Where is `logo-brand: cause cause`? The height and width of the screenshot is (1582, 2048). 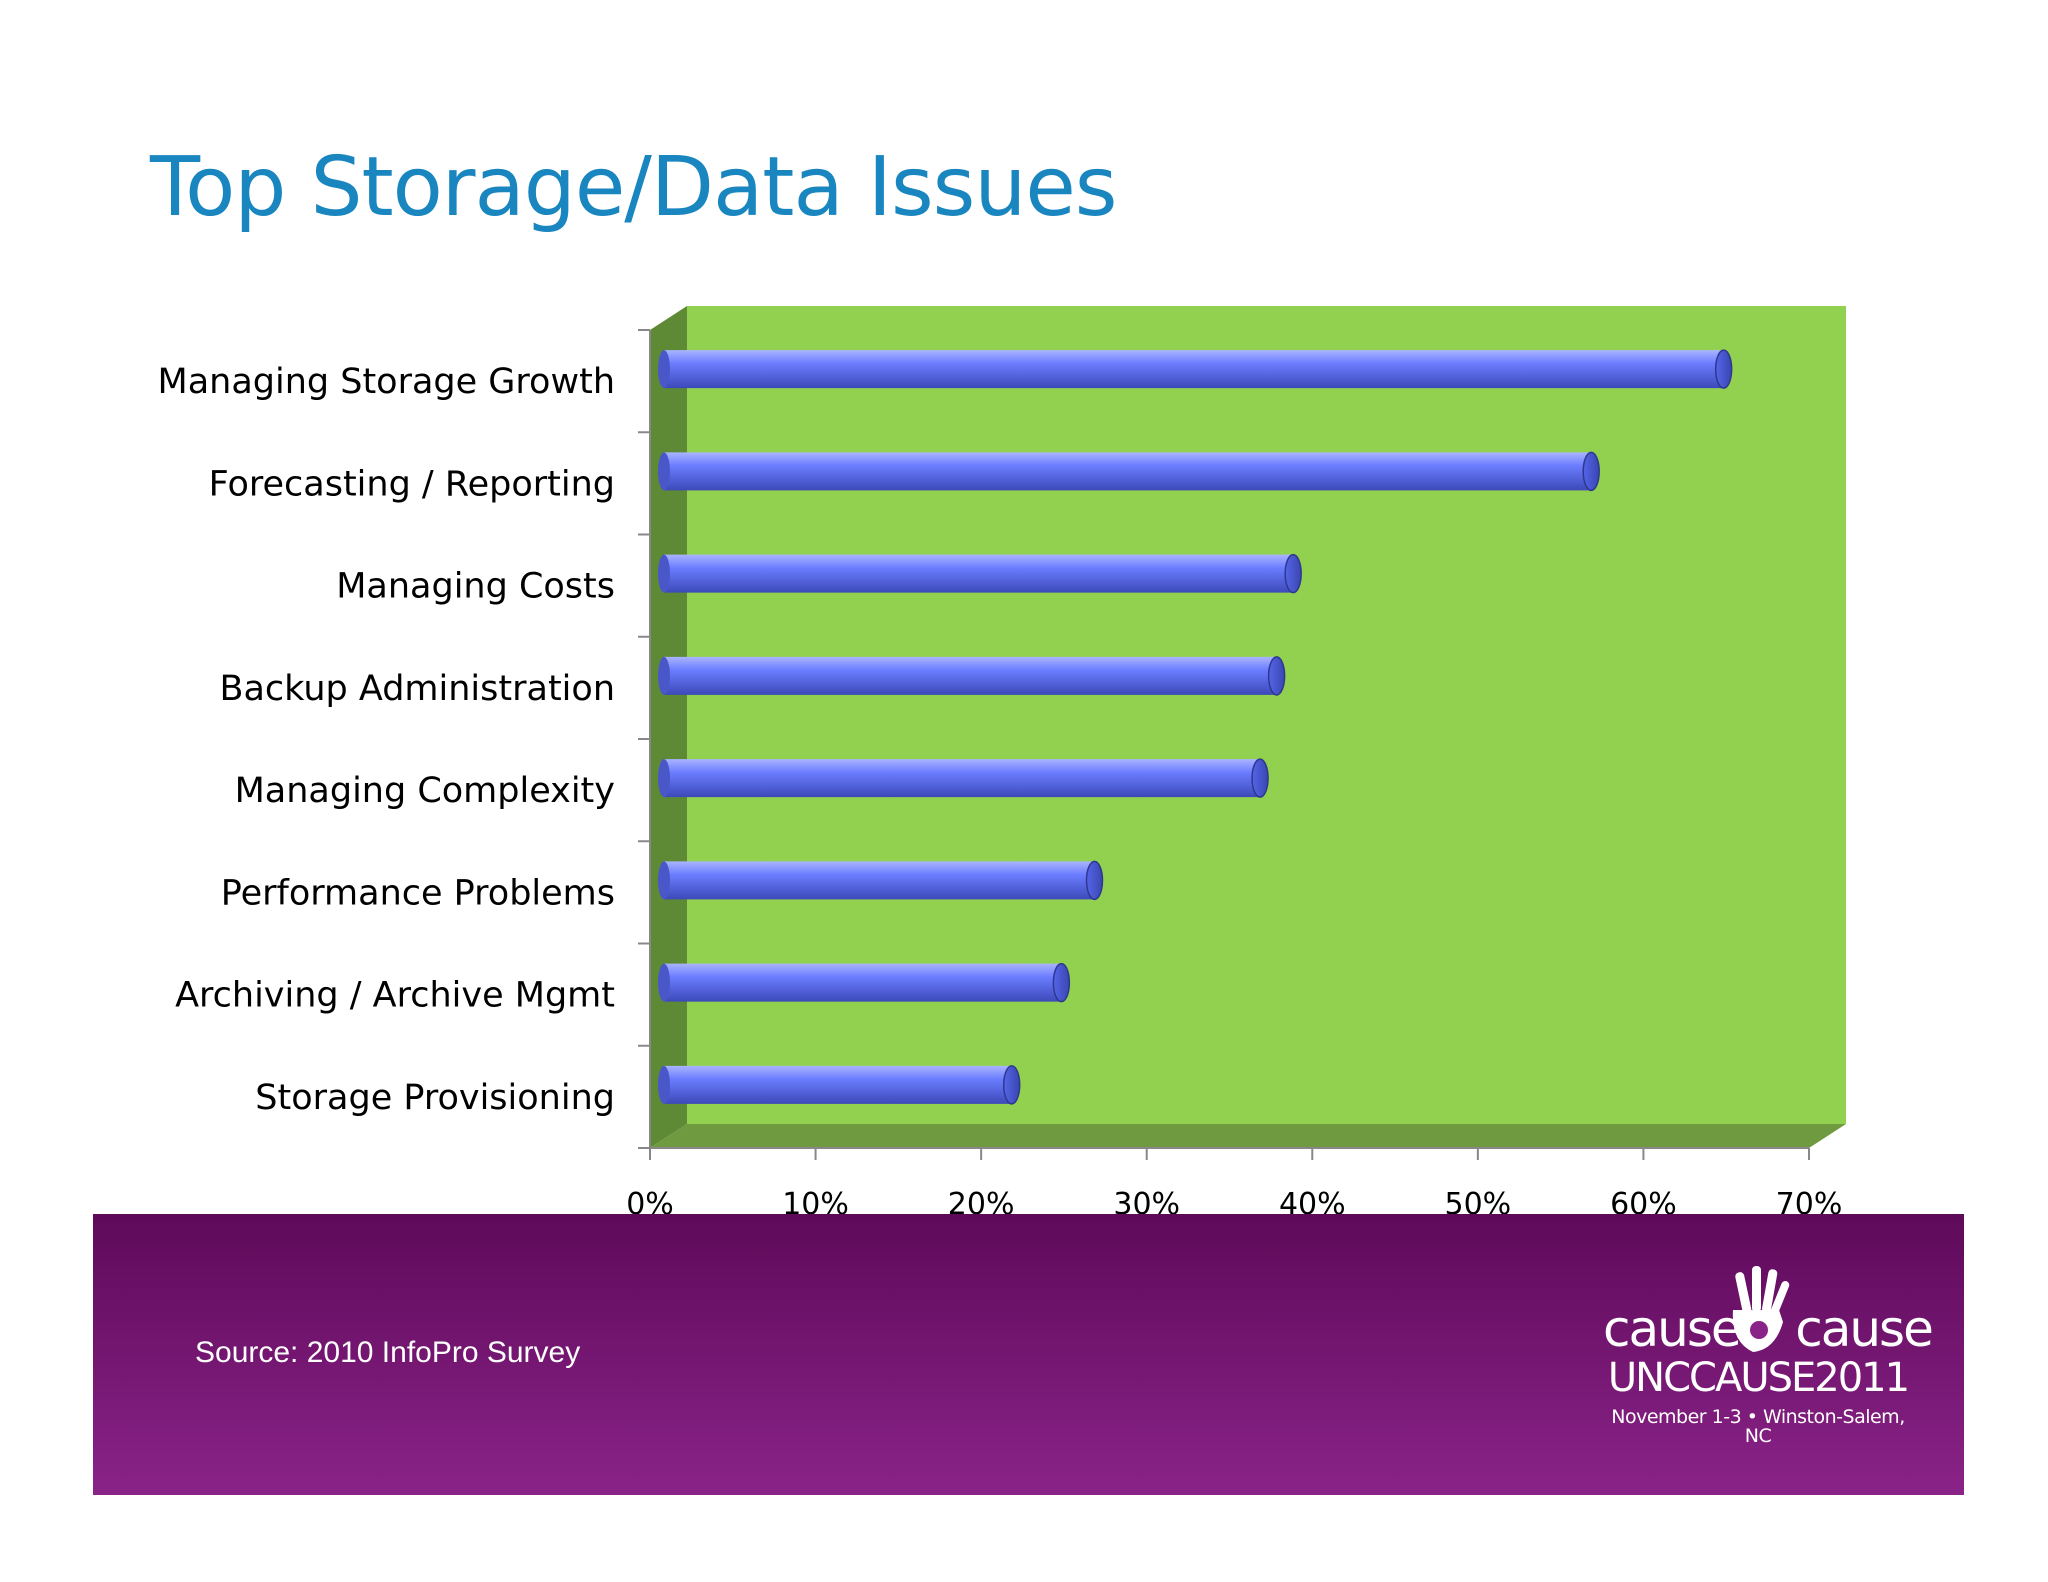 logo-brand: cause cause is located at coordinates (1768, 1329).